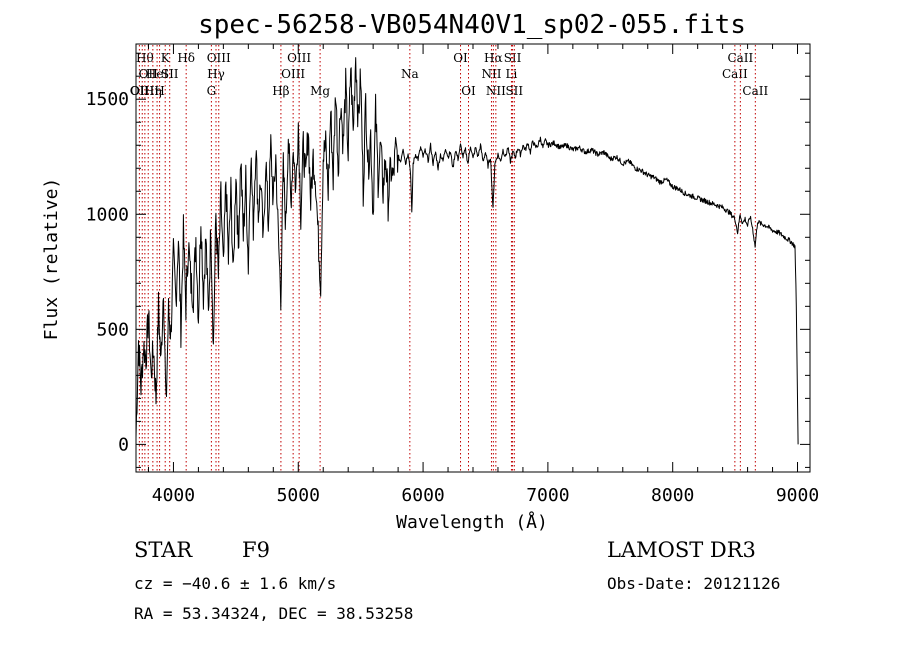 Image resolution: width=900 pixels, height=649 pixels. Describe the element at coordinates (112, 329) in the screenshot. I see `y-tick-label: 500` at that location.